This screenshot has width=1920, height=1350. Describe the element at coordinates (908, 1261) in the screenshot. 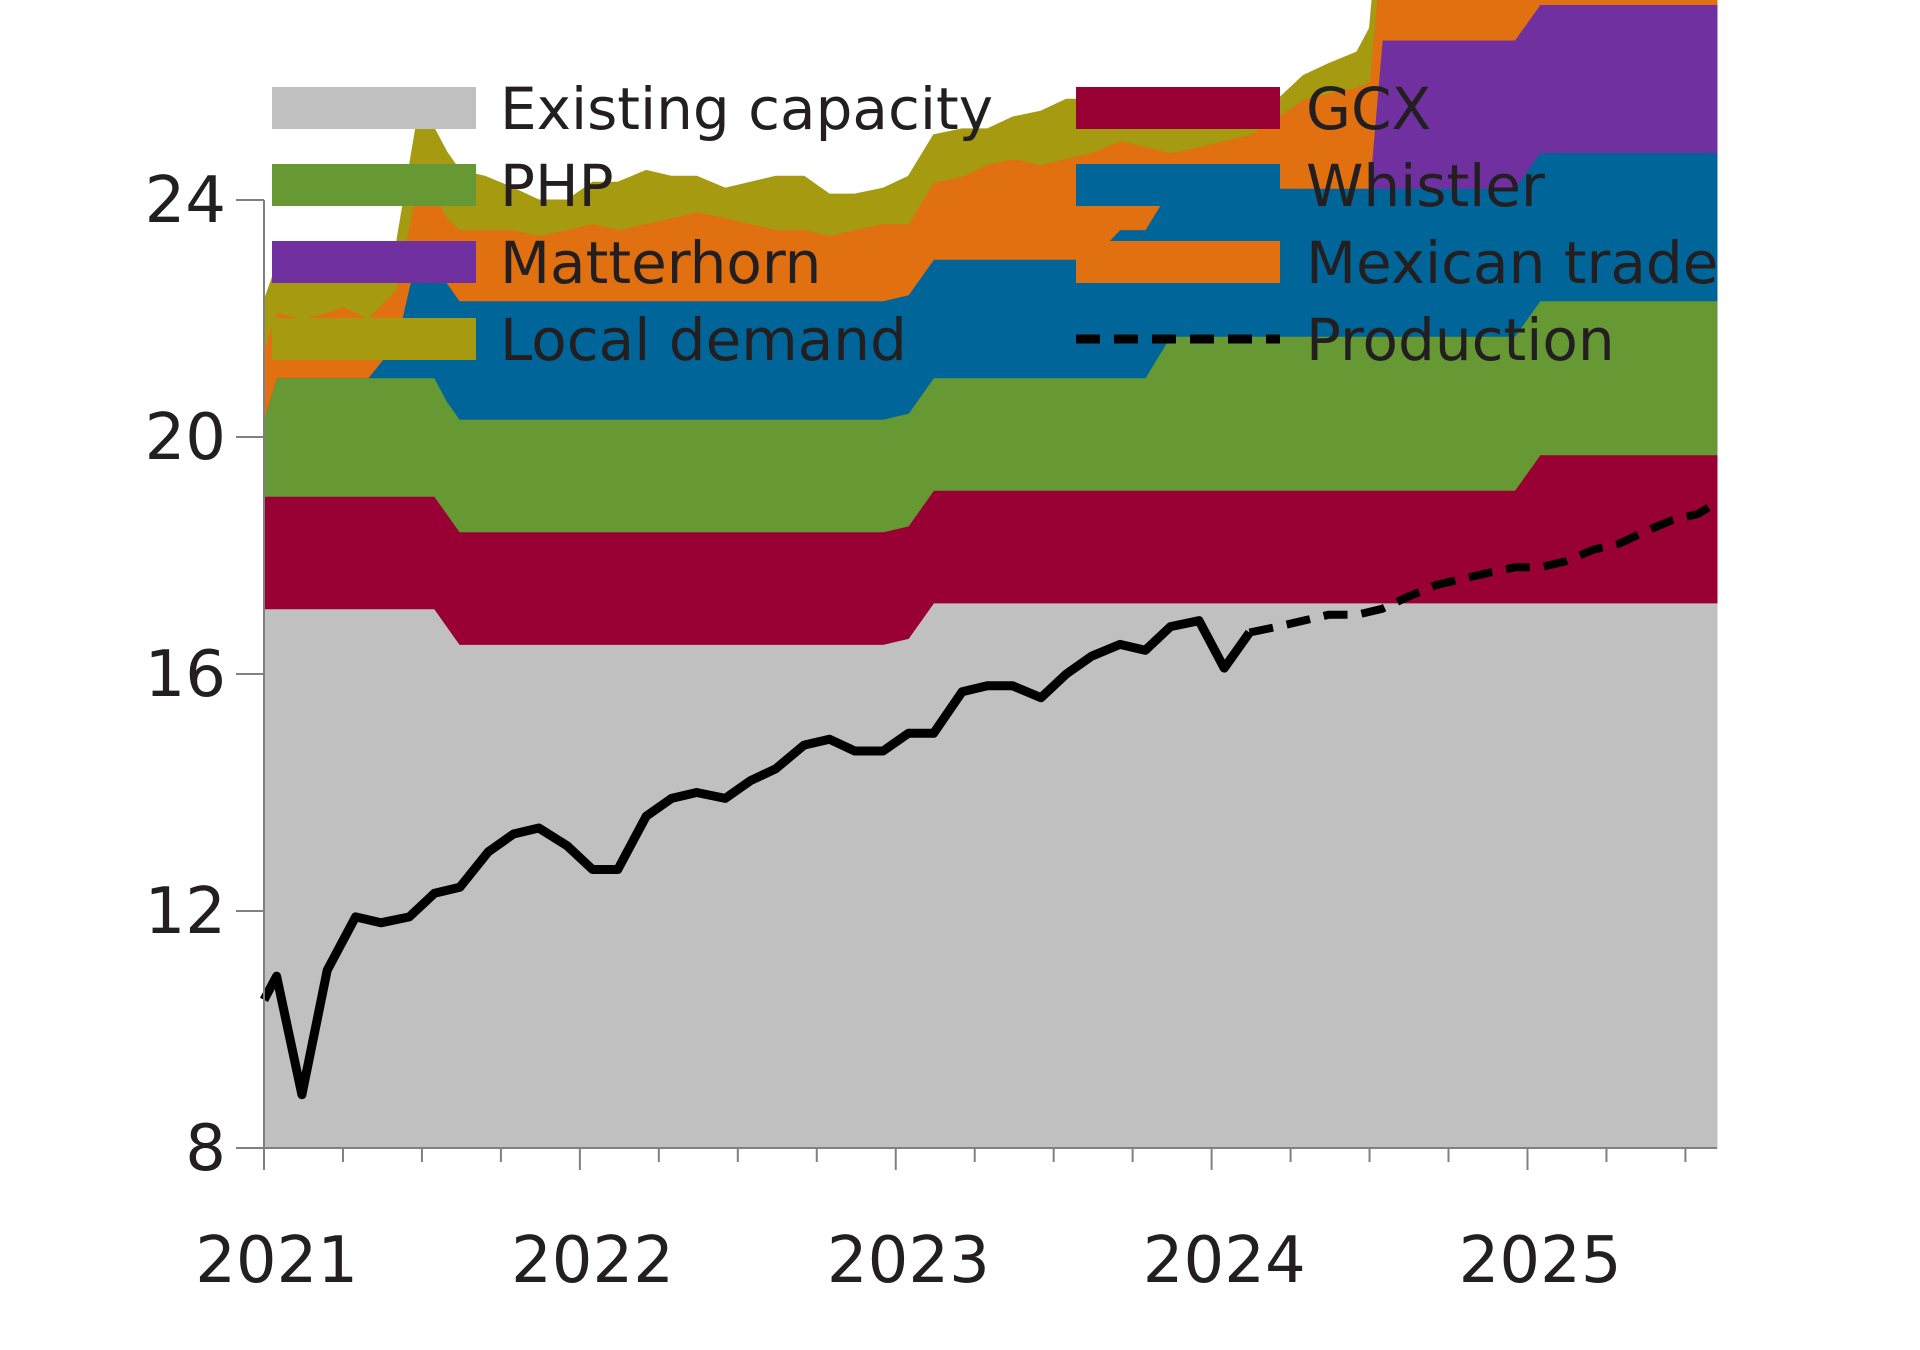

I see `x-tick-label: 2023` at that location.